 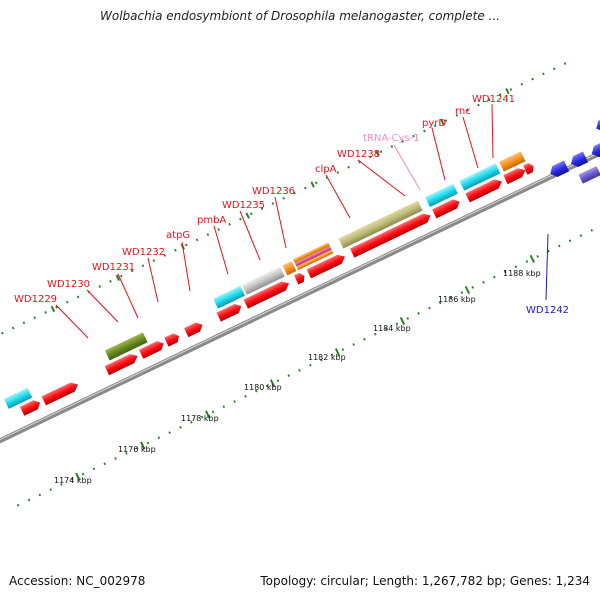 What do you see at coordinates (493, 99) in the screenshot?
I see `gene-label-wd1241: WD1241` at bounding box center [493, 99].